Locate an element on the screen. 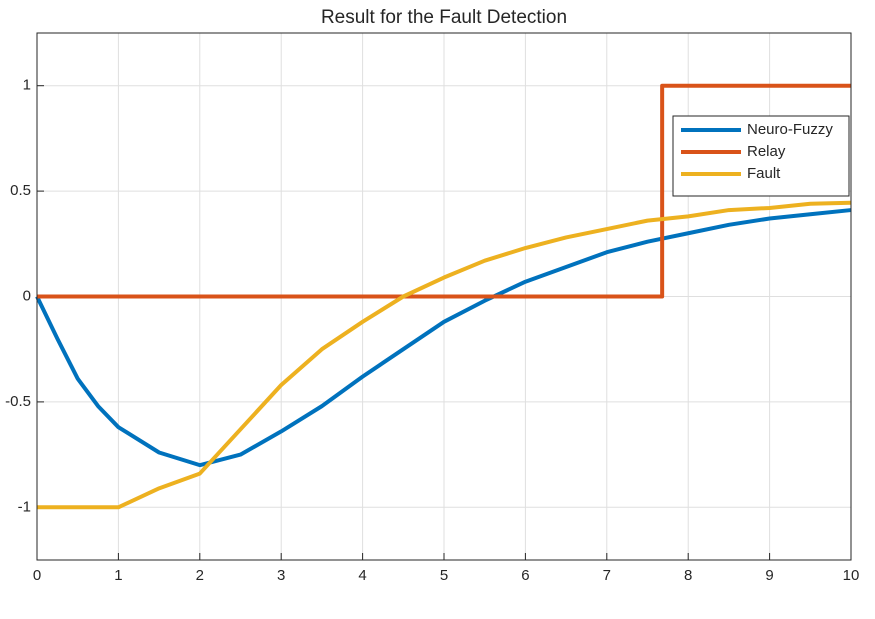 This screenshot has width=875, height=619. legend-label: Relay is located at coordinates (766, 151).